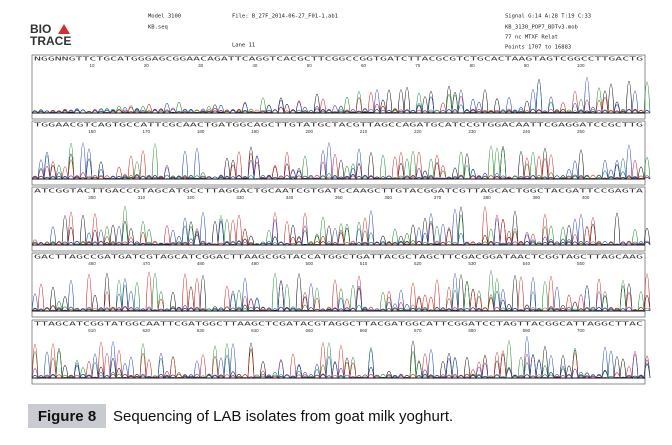  I want to click on position-label: 240, so click(527, 131).